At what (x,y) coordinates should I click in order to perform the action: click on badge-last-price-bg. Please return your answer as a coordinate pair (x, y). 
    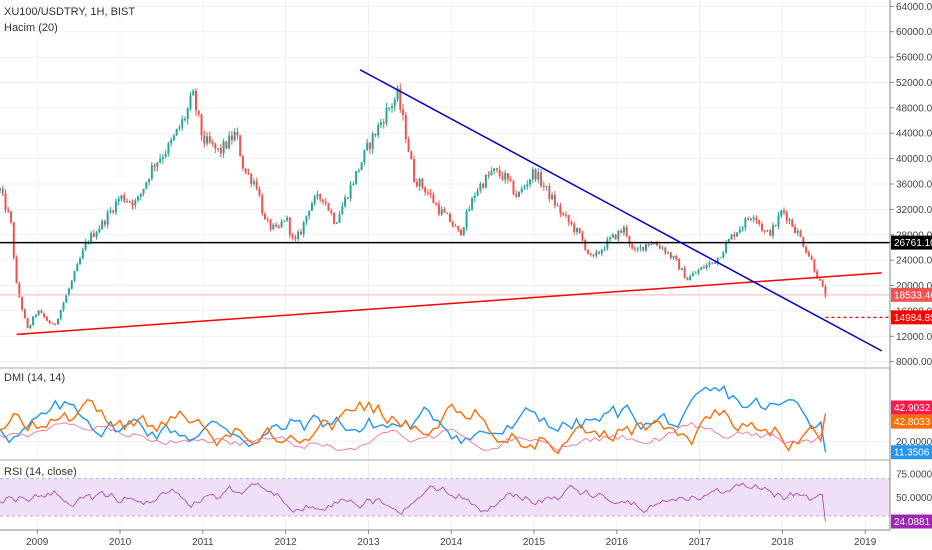
    Looking at the image, I should click on (911, 294).